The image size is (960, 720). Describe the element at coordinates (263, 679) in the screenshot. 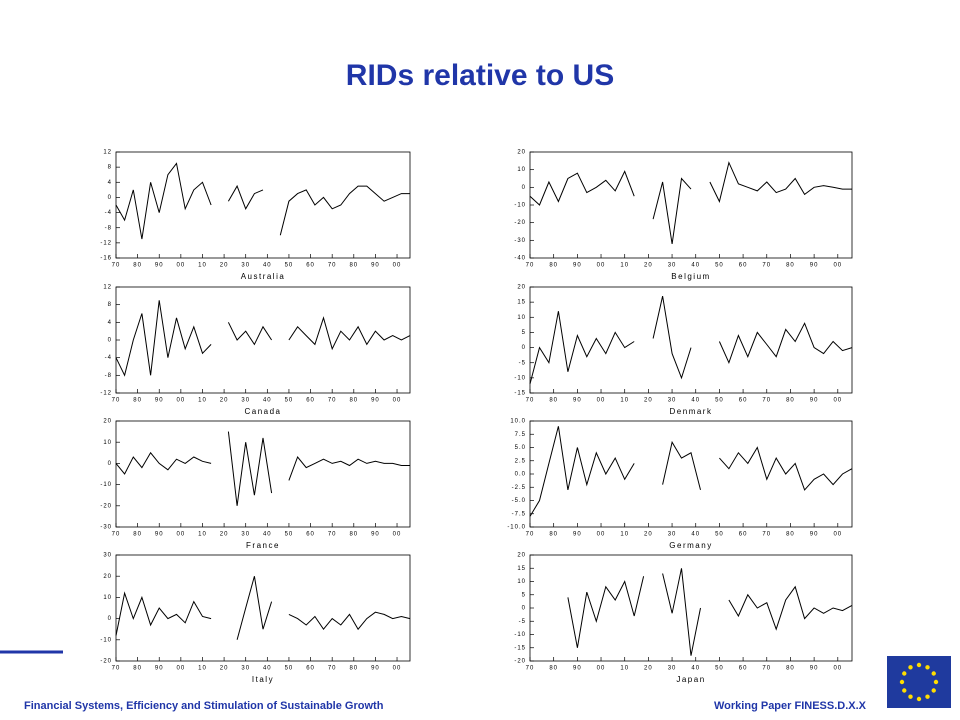

I see `chart-title: Italy` at that location.